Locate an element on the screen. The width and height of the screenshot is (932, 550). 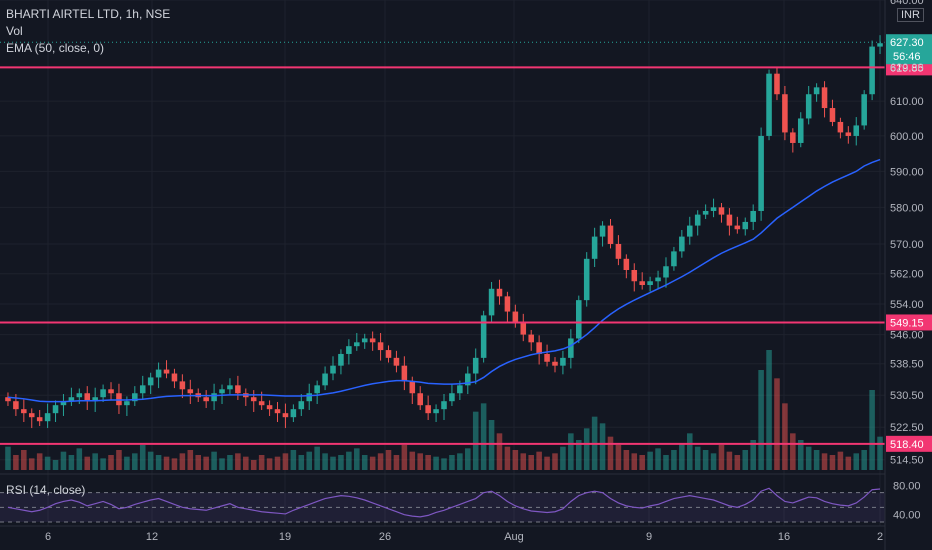
rsi-indicator-label: RSI (14, close) is located at coordinates (46, 490).